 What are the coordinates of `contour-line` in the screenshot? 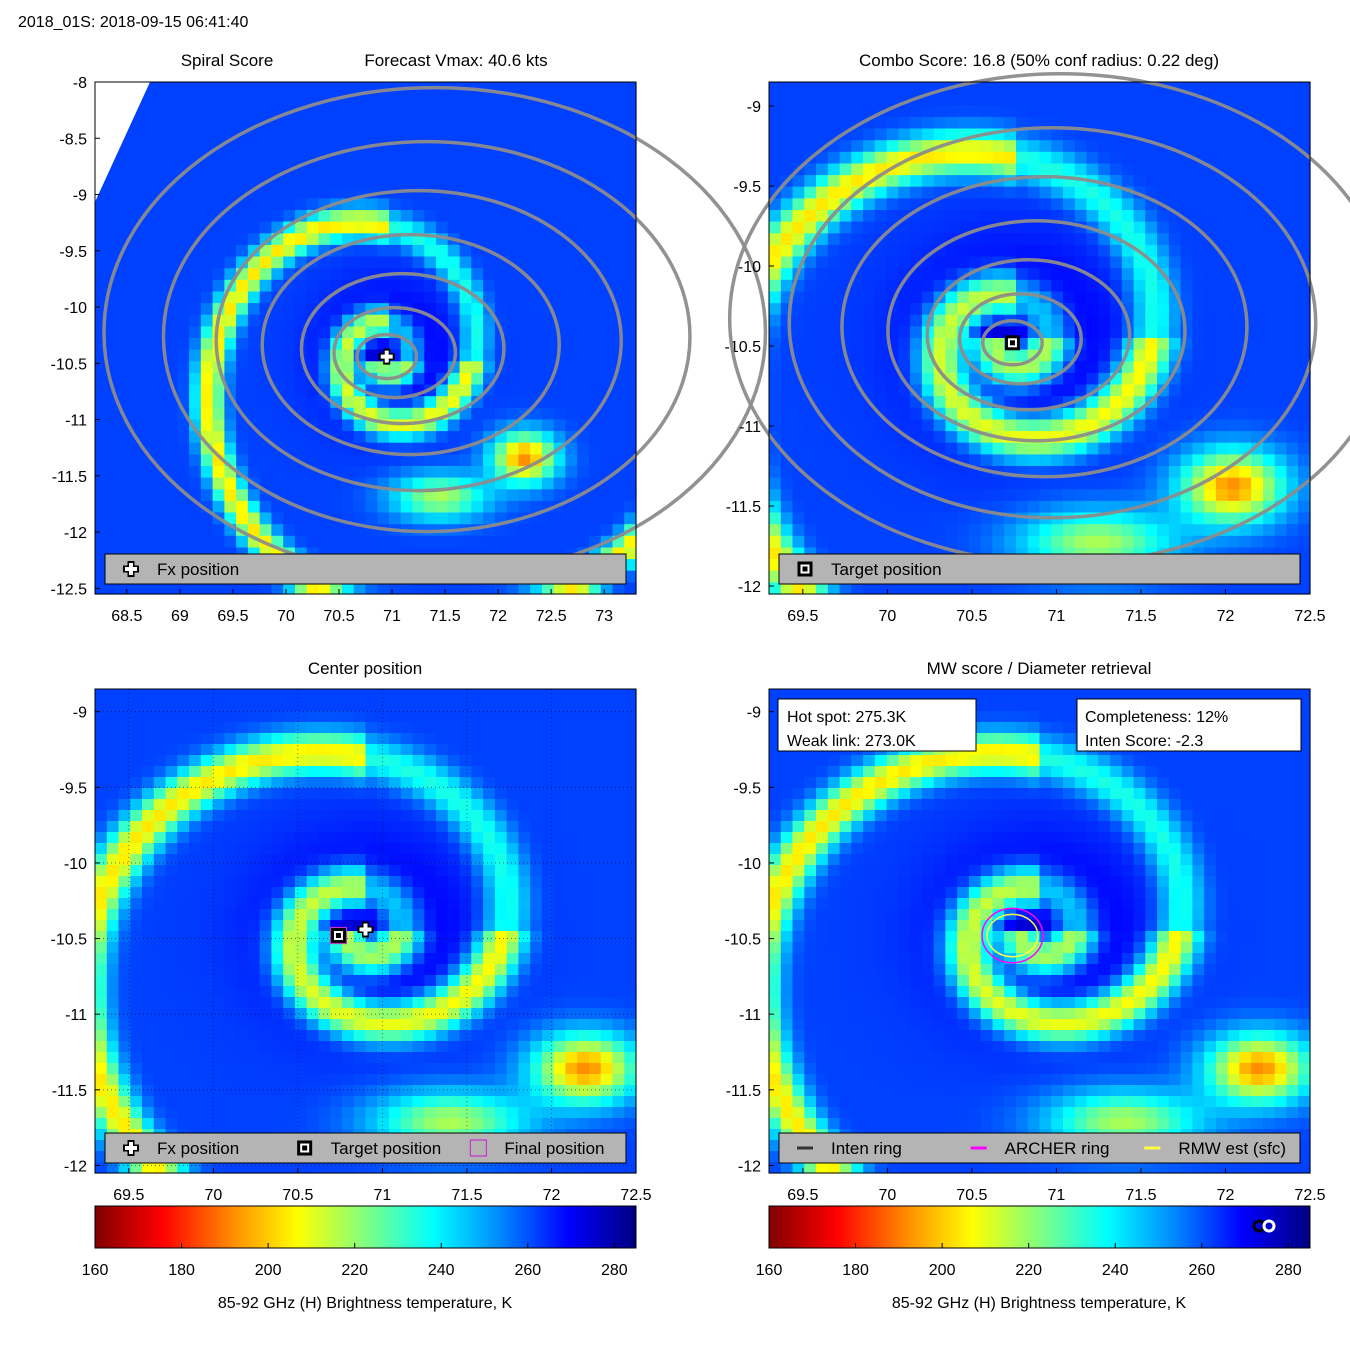 It's located at (387, 356).